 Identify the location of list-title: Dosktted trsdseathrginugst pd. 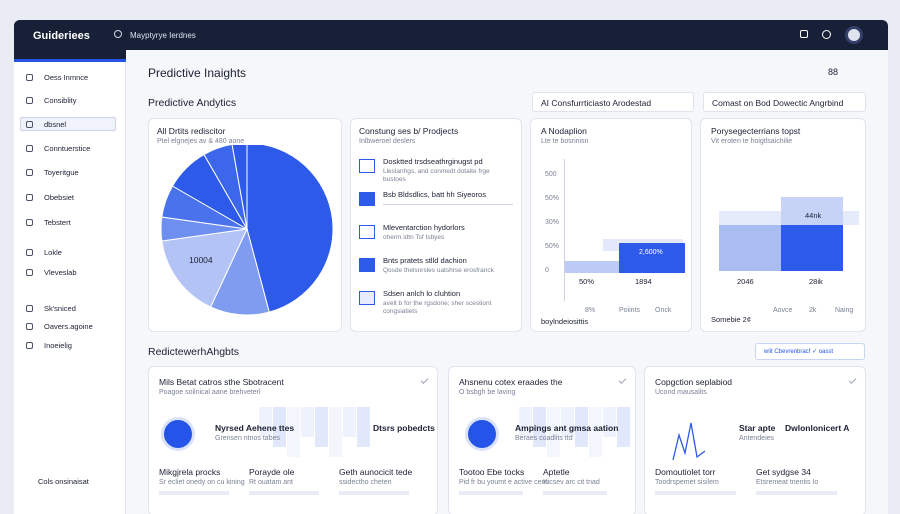
(433, 161).